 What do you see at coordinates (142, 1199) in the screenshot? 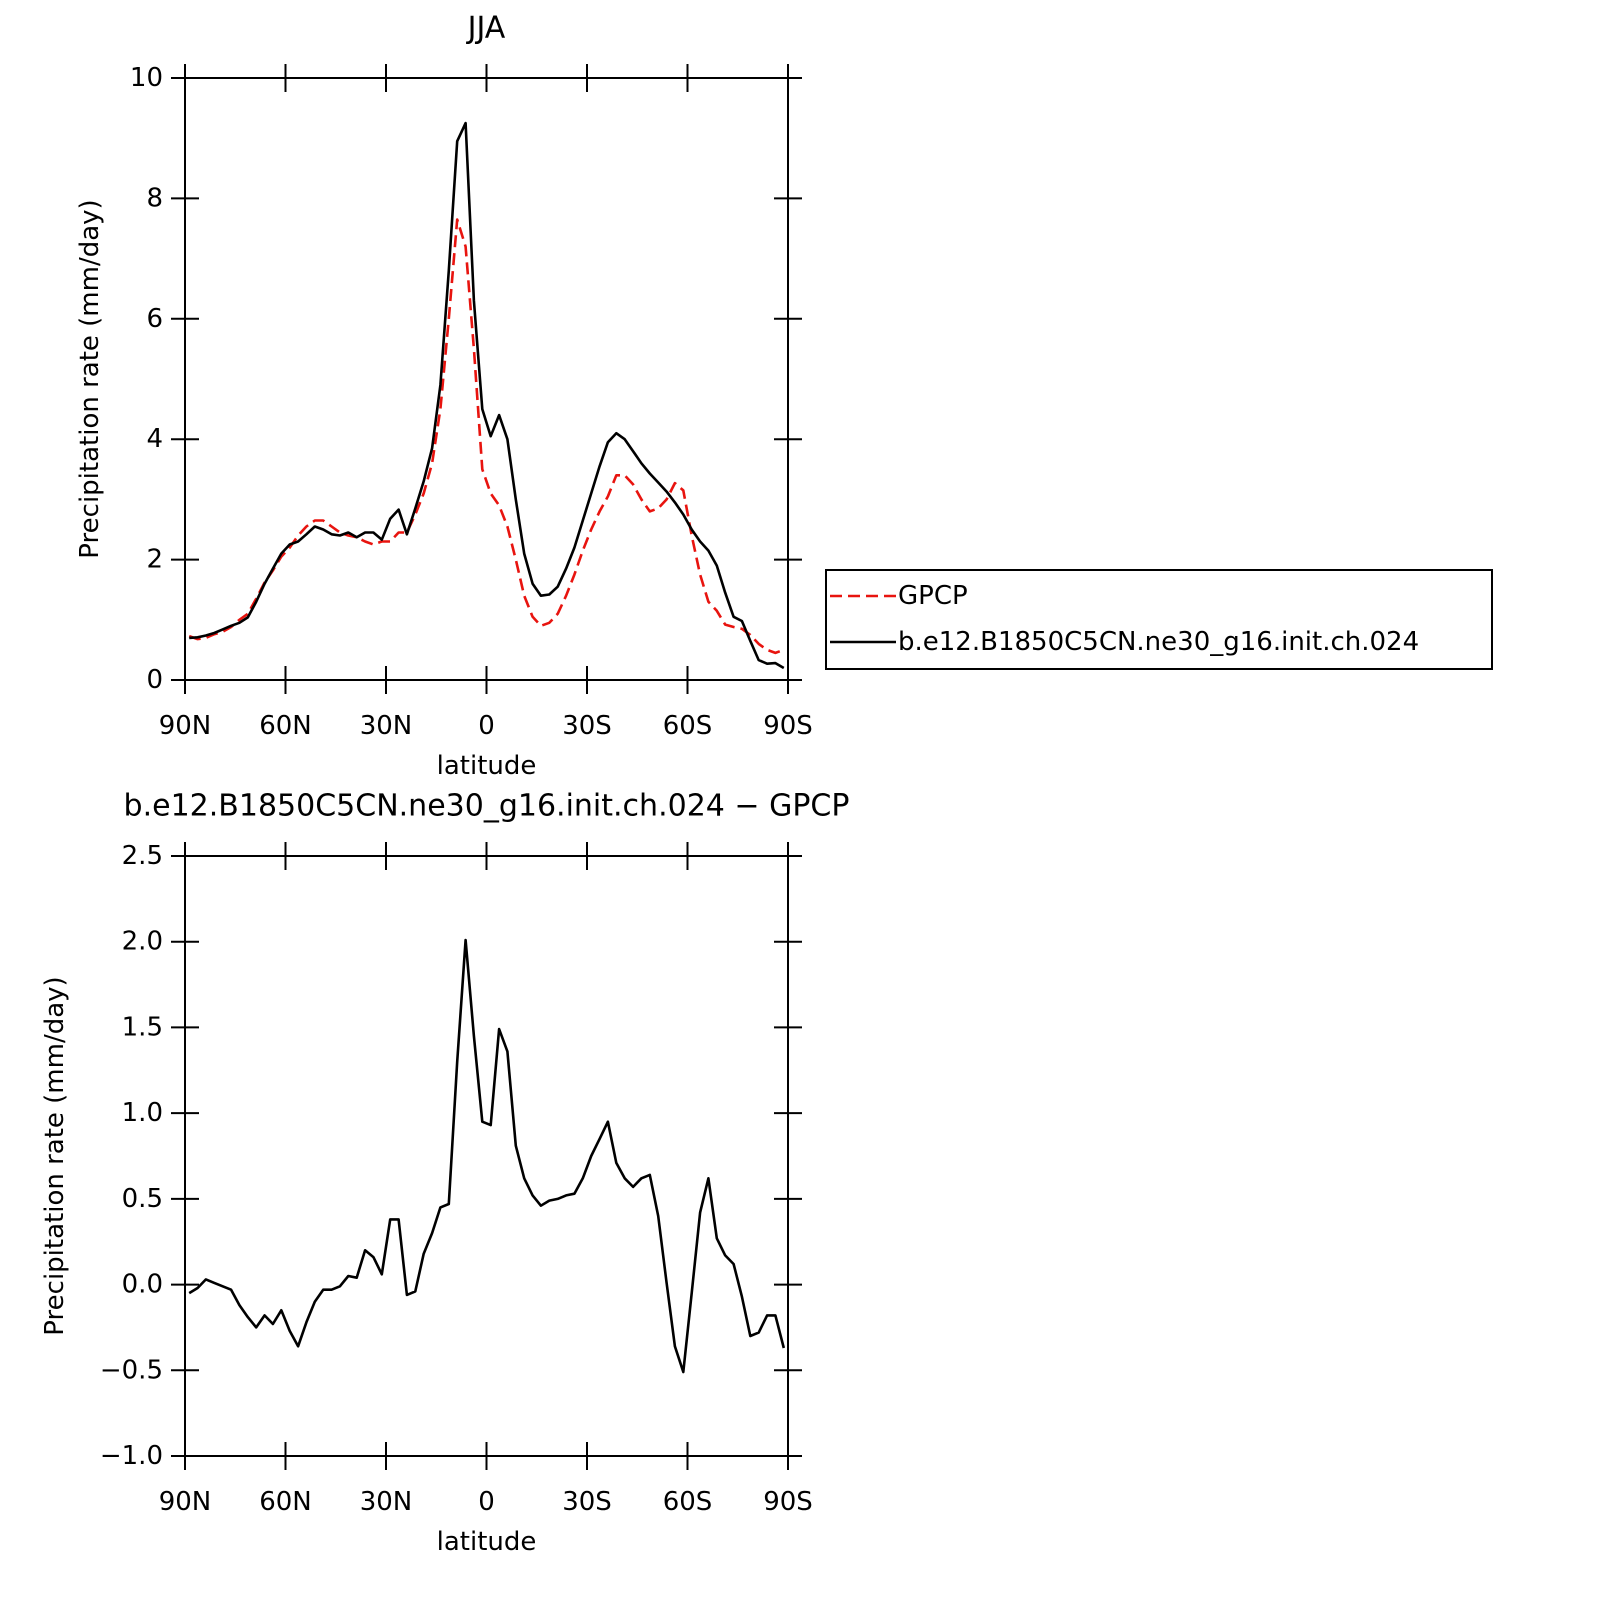
I see `y-tick-label: 0.5` at bounding box center [142, 1199].